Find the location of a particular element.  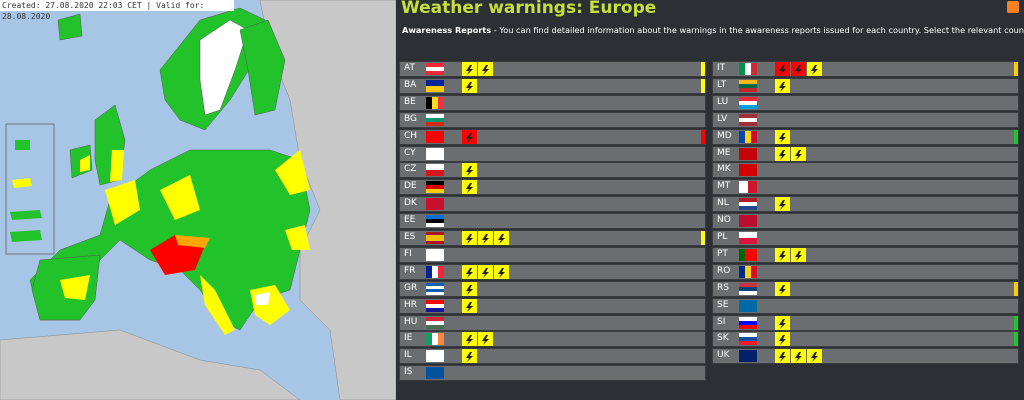

country-row: MT is located at coordinates (865, 187).